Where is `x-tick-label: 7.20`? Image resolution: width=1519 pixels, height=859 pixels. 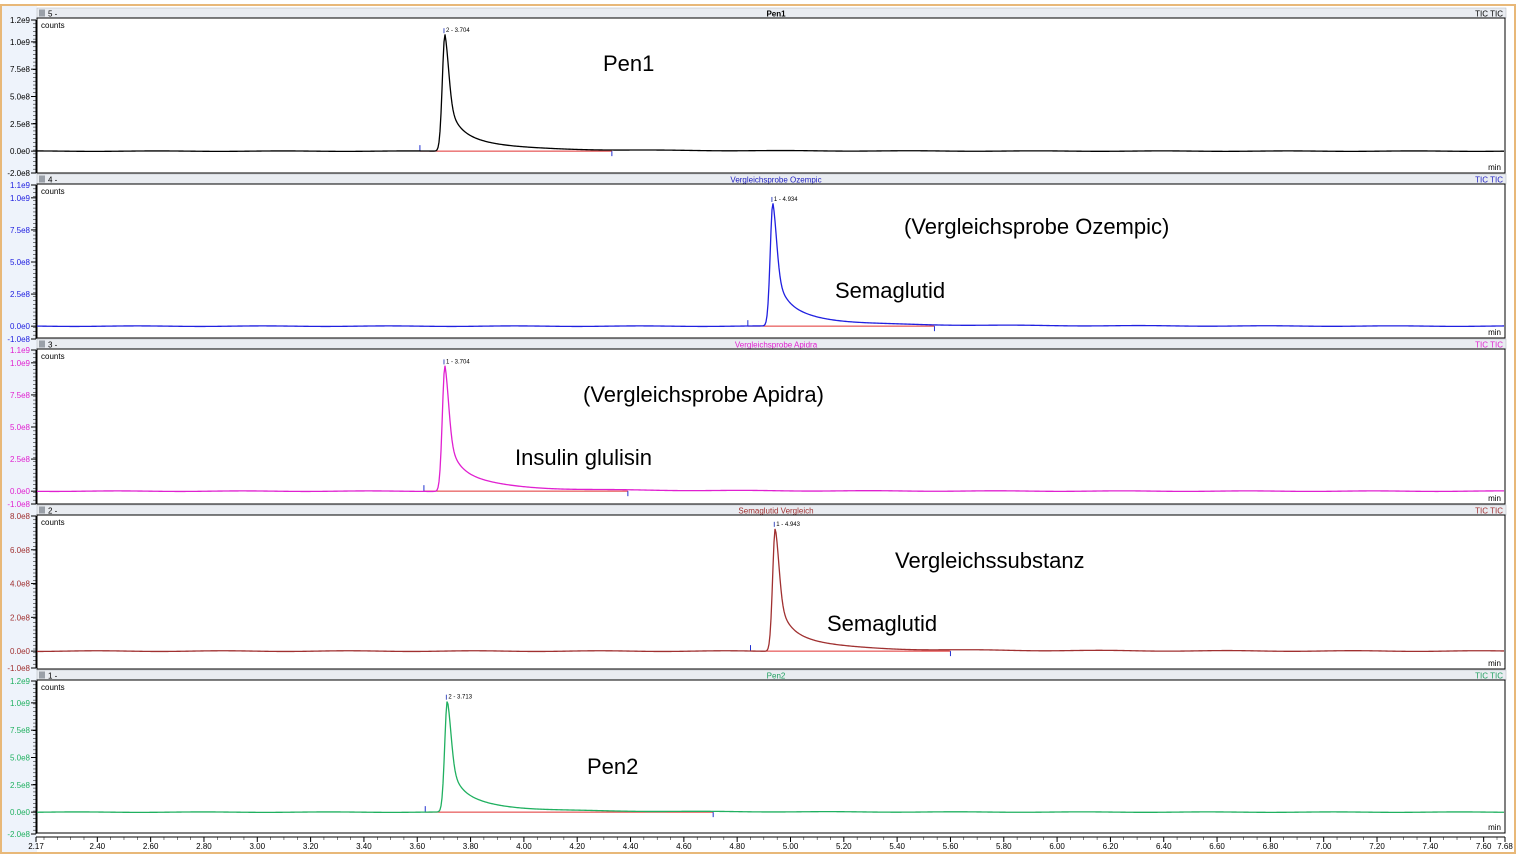 x-tick-label: 7.20 is located at coordinates (1377, 846).